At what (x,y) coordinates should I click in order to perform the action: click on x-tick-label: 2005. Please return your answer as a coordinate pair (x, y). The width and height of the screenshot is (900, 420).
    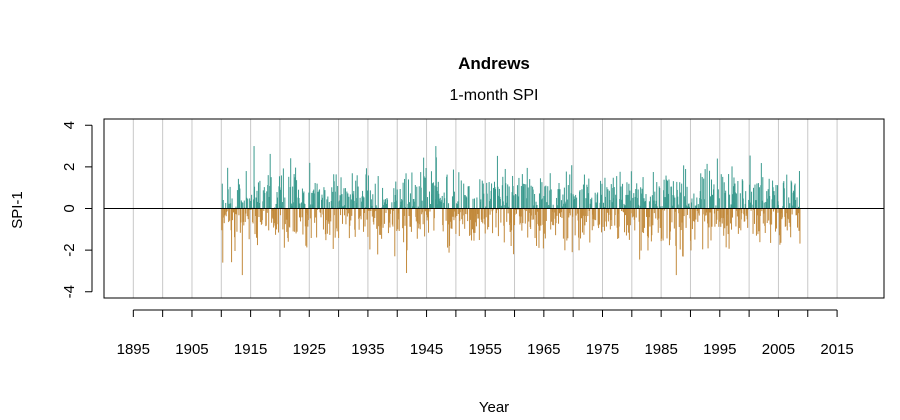
    Looking at the image, I should click on (778, 349).